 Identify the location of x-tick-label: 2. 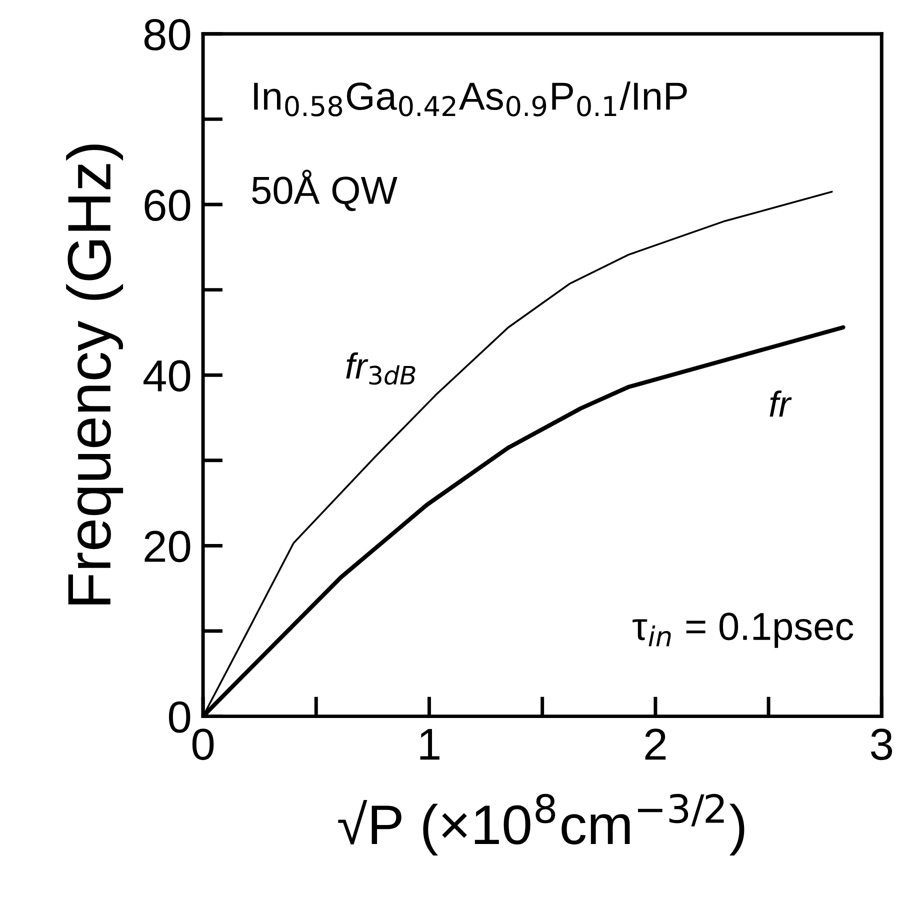
(655, 744).